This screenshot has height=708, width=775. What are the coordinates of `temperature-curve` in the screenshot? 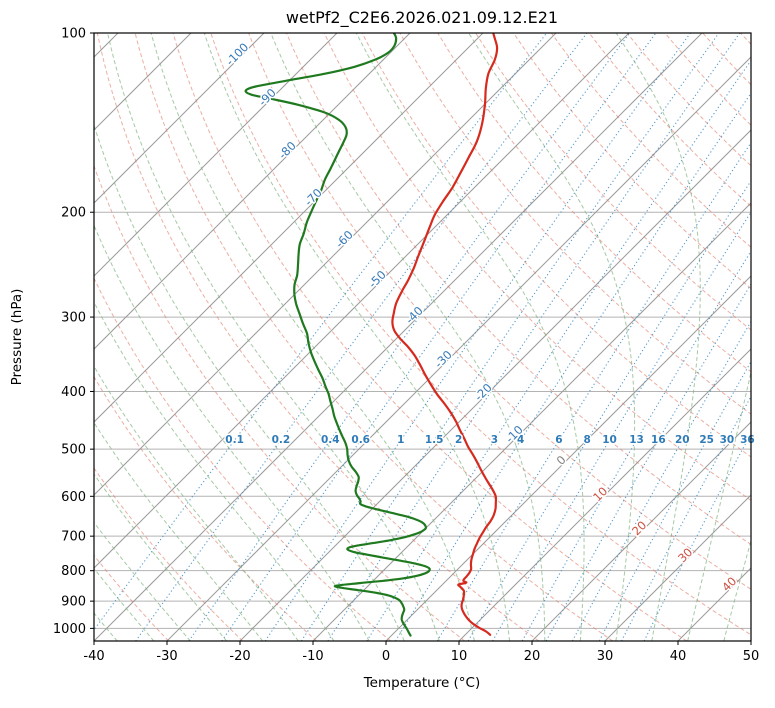 It's located at (445, 334).